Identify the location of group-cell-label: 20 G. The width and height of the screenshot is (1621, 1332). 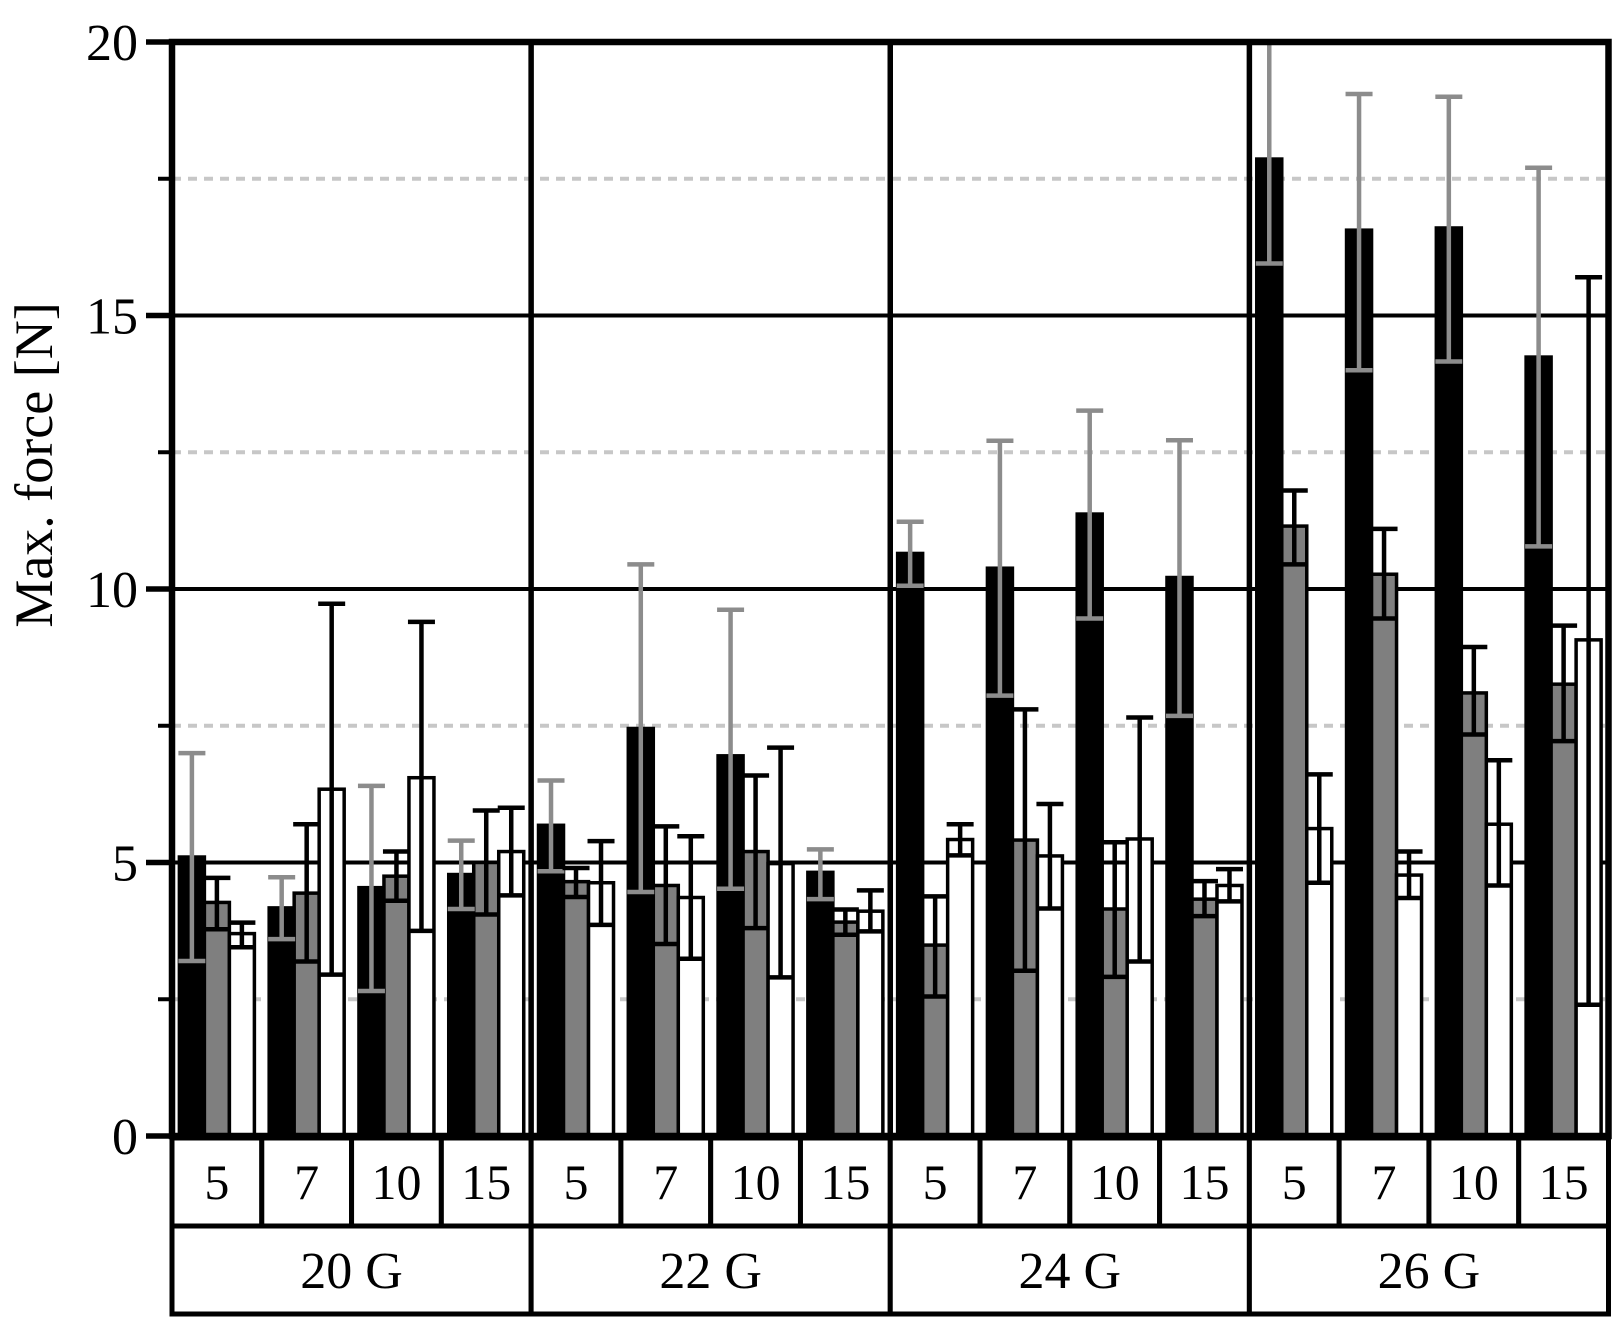
(351, 1271).